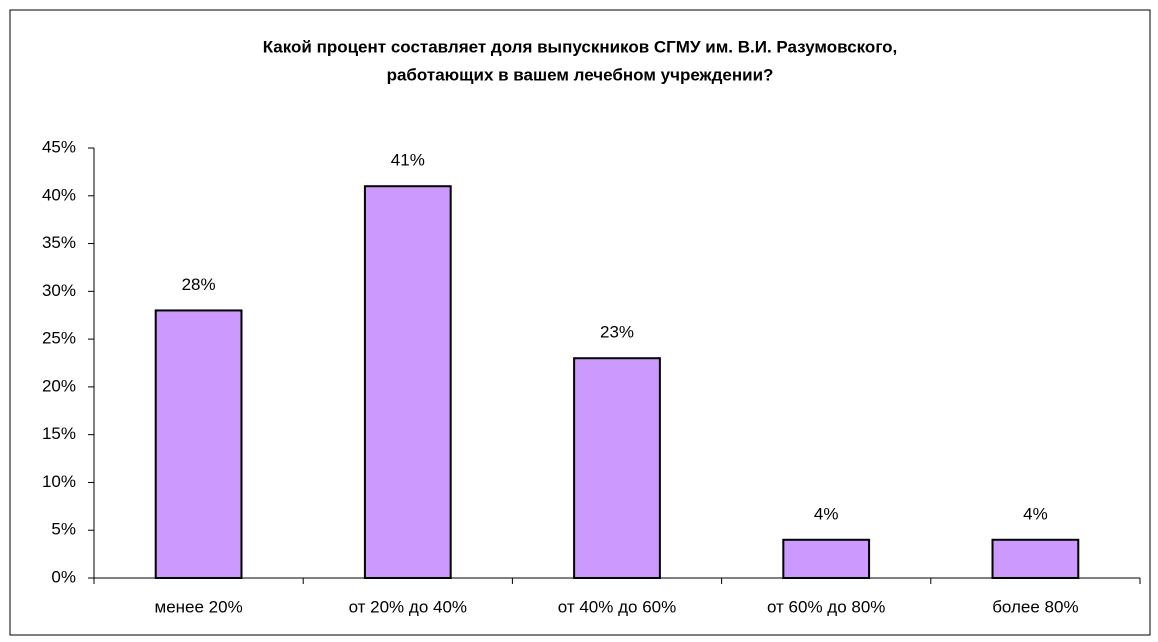  I want to click on y-tick-label: 15%, so click(59, 433).